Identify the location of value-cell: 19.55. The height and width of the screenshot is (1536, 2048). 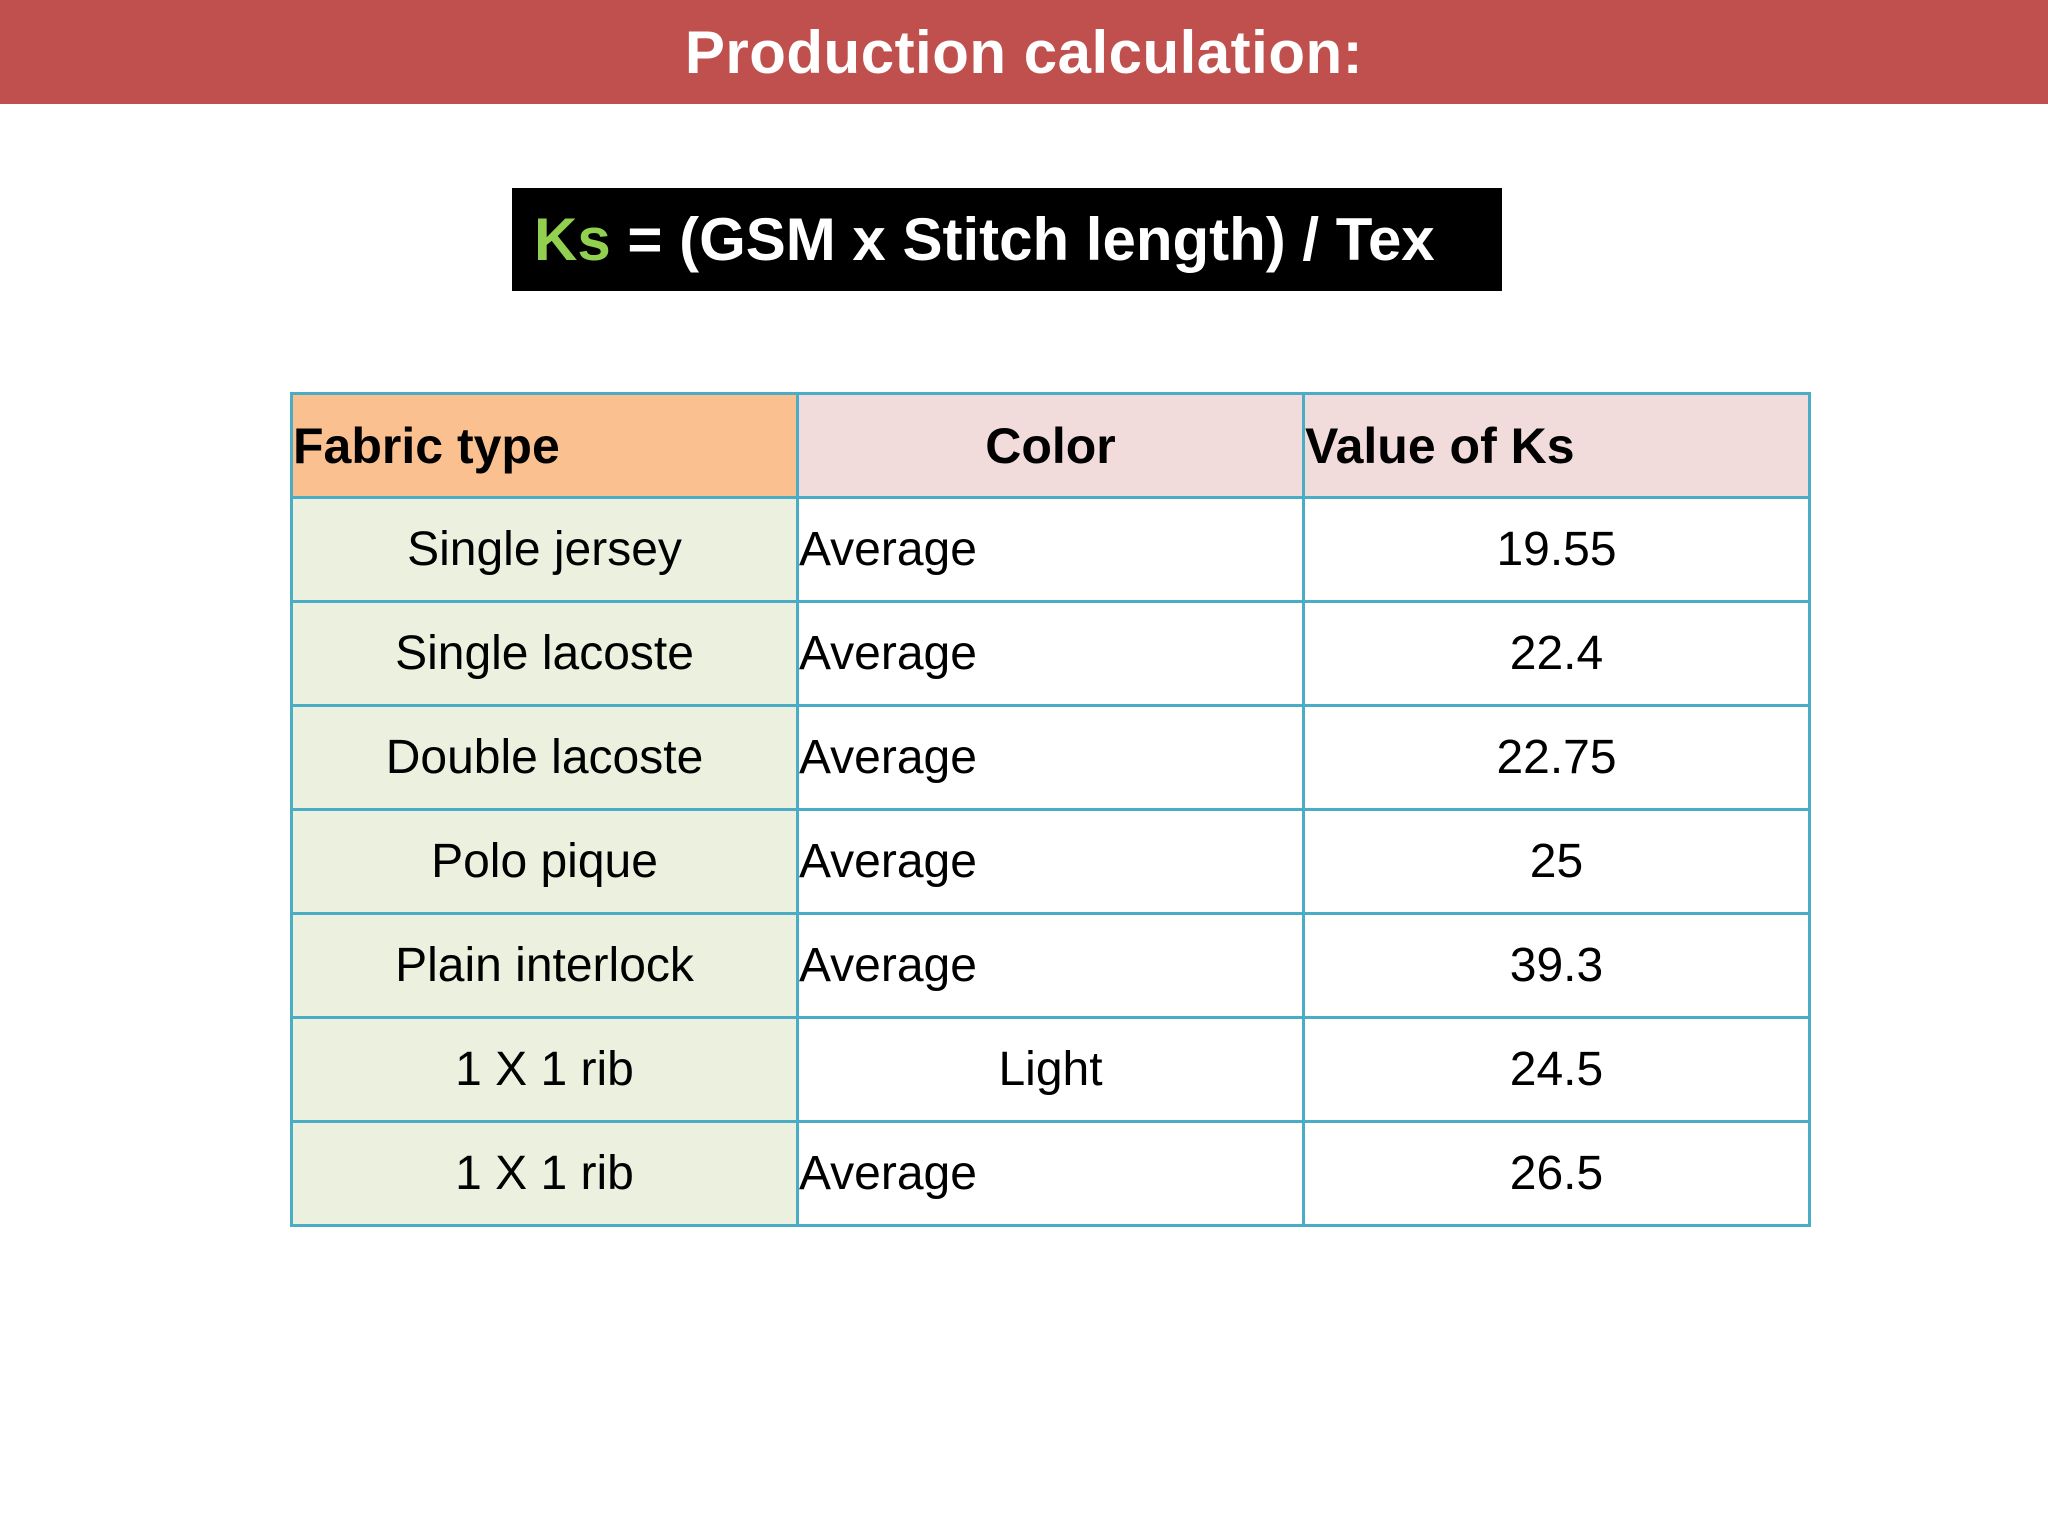
(1556, 549).